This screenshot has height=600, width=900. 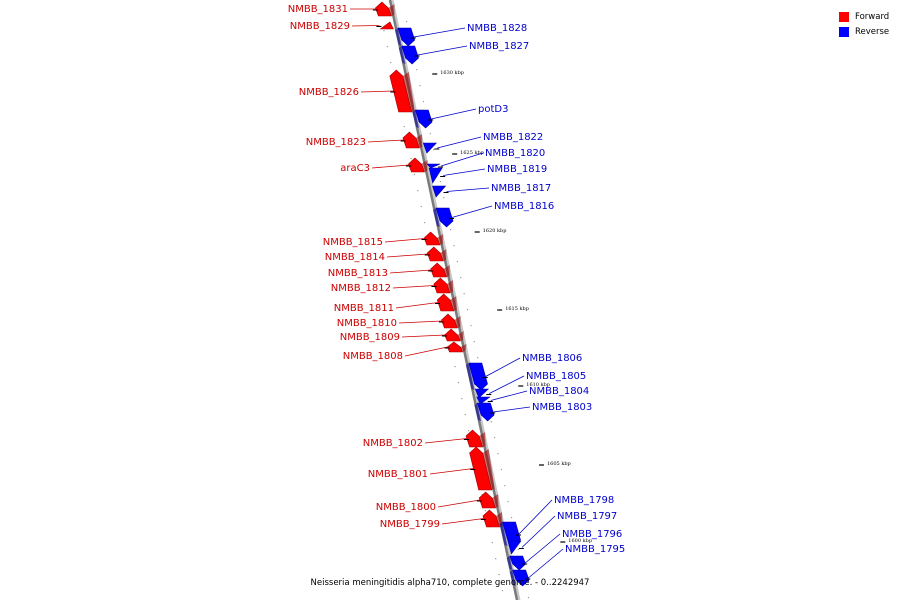 What do you see at coordinates (524, 206) in the screenshot?
I see `gene-label: NMBB_1816` at bounding box center [524, 206].